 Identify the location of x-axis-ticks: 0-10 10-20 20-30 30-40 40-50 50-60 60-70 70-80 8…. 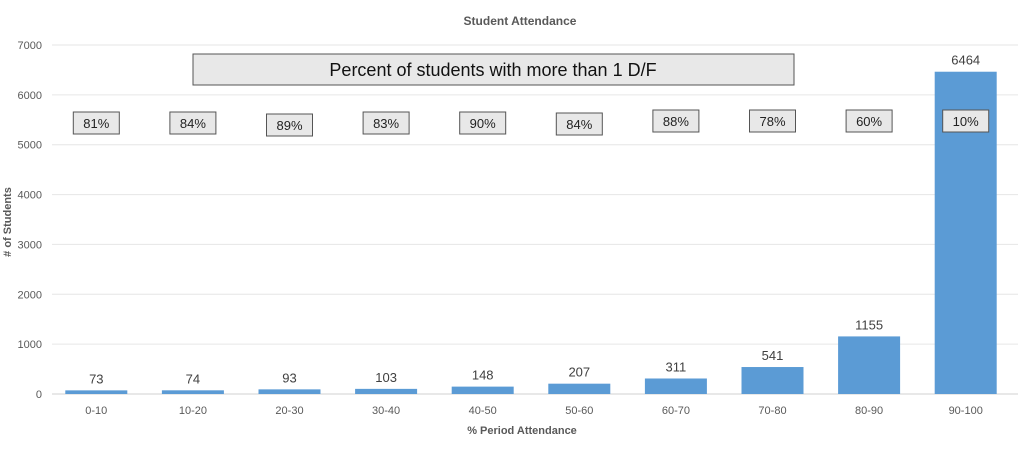
(534, 411).